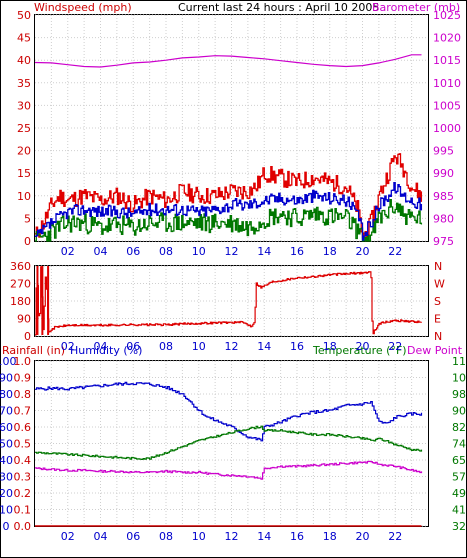  I want to click on barometer-axis-tick-label: 1000, so click(447, 128).